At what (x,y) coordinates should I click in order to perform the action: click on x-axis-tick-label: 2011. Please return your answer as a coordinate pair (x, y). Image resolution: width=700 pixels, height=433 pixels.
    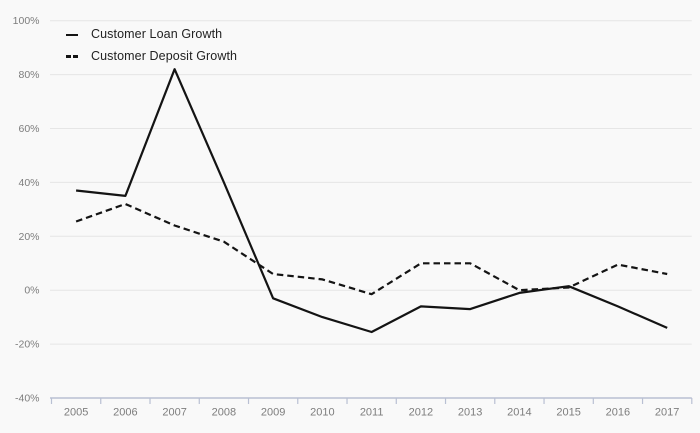
    Looking at the image, I should click on (372, 413).